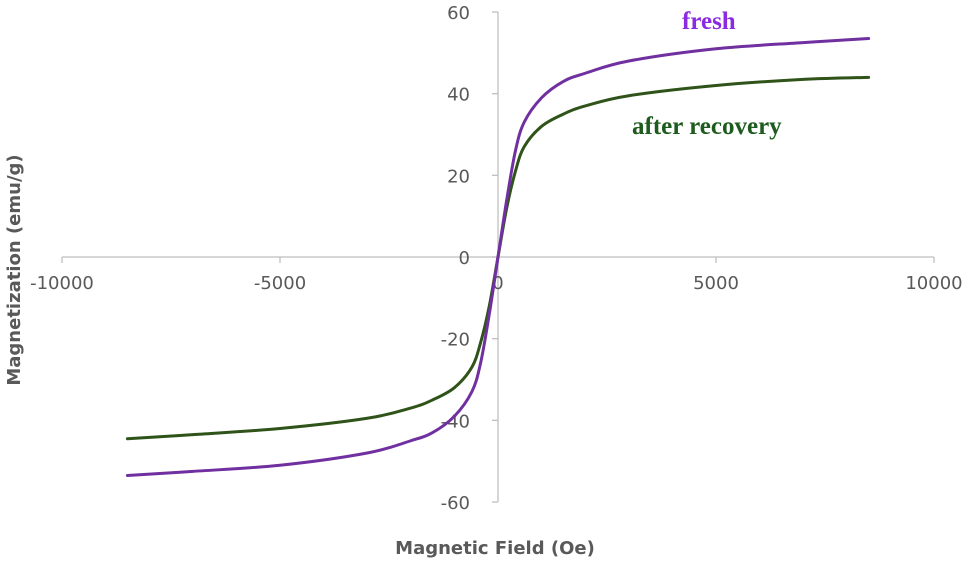 This screenshot has height=563, width=969. What do you see at coordinates (464, 258) in the screenshot?
I see `y-tick-label: 0` at bounding box center [464, 258].